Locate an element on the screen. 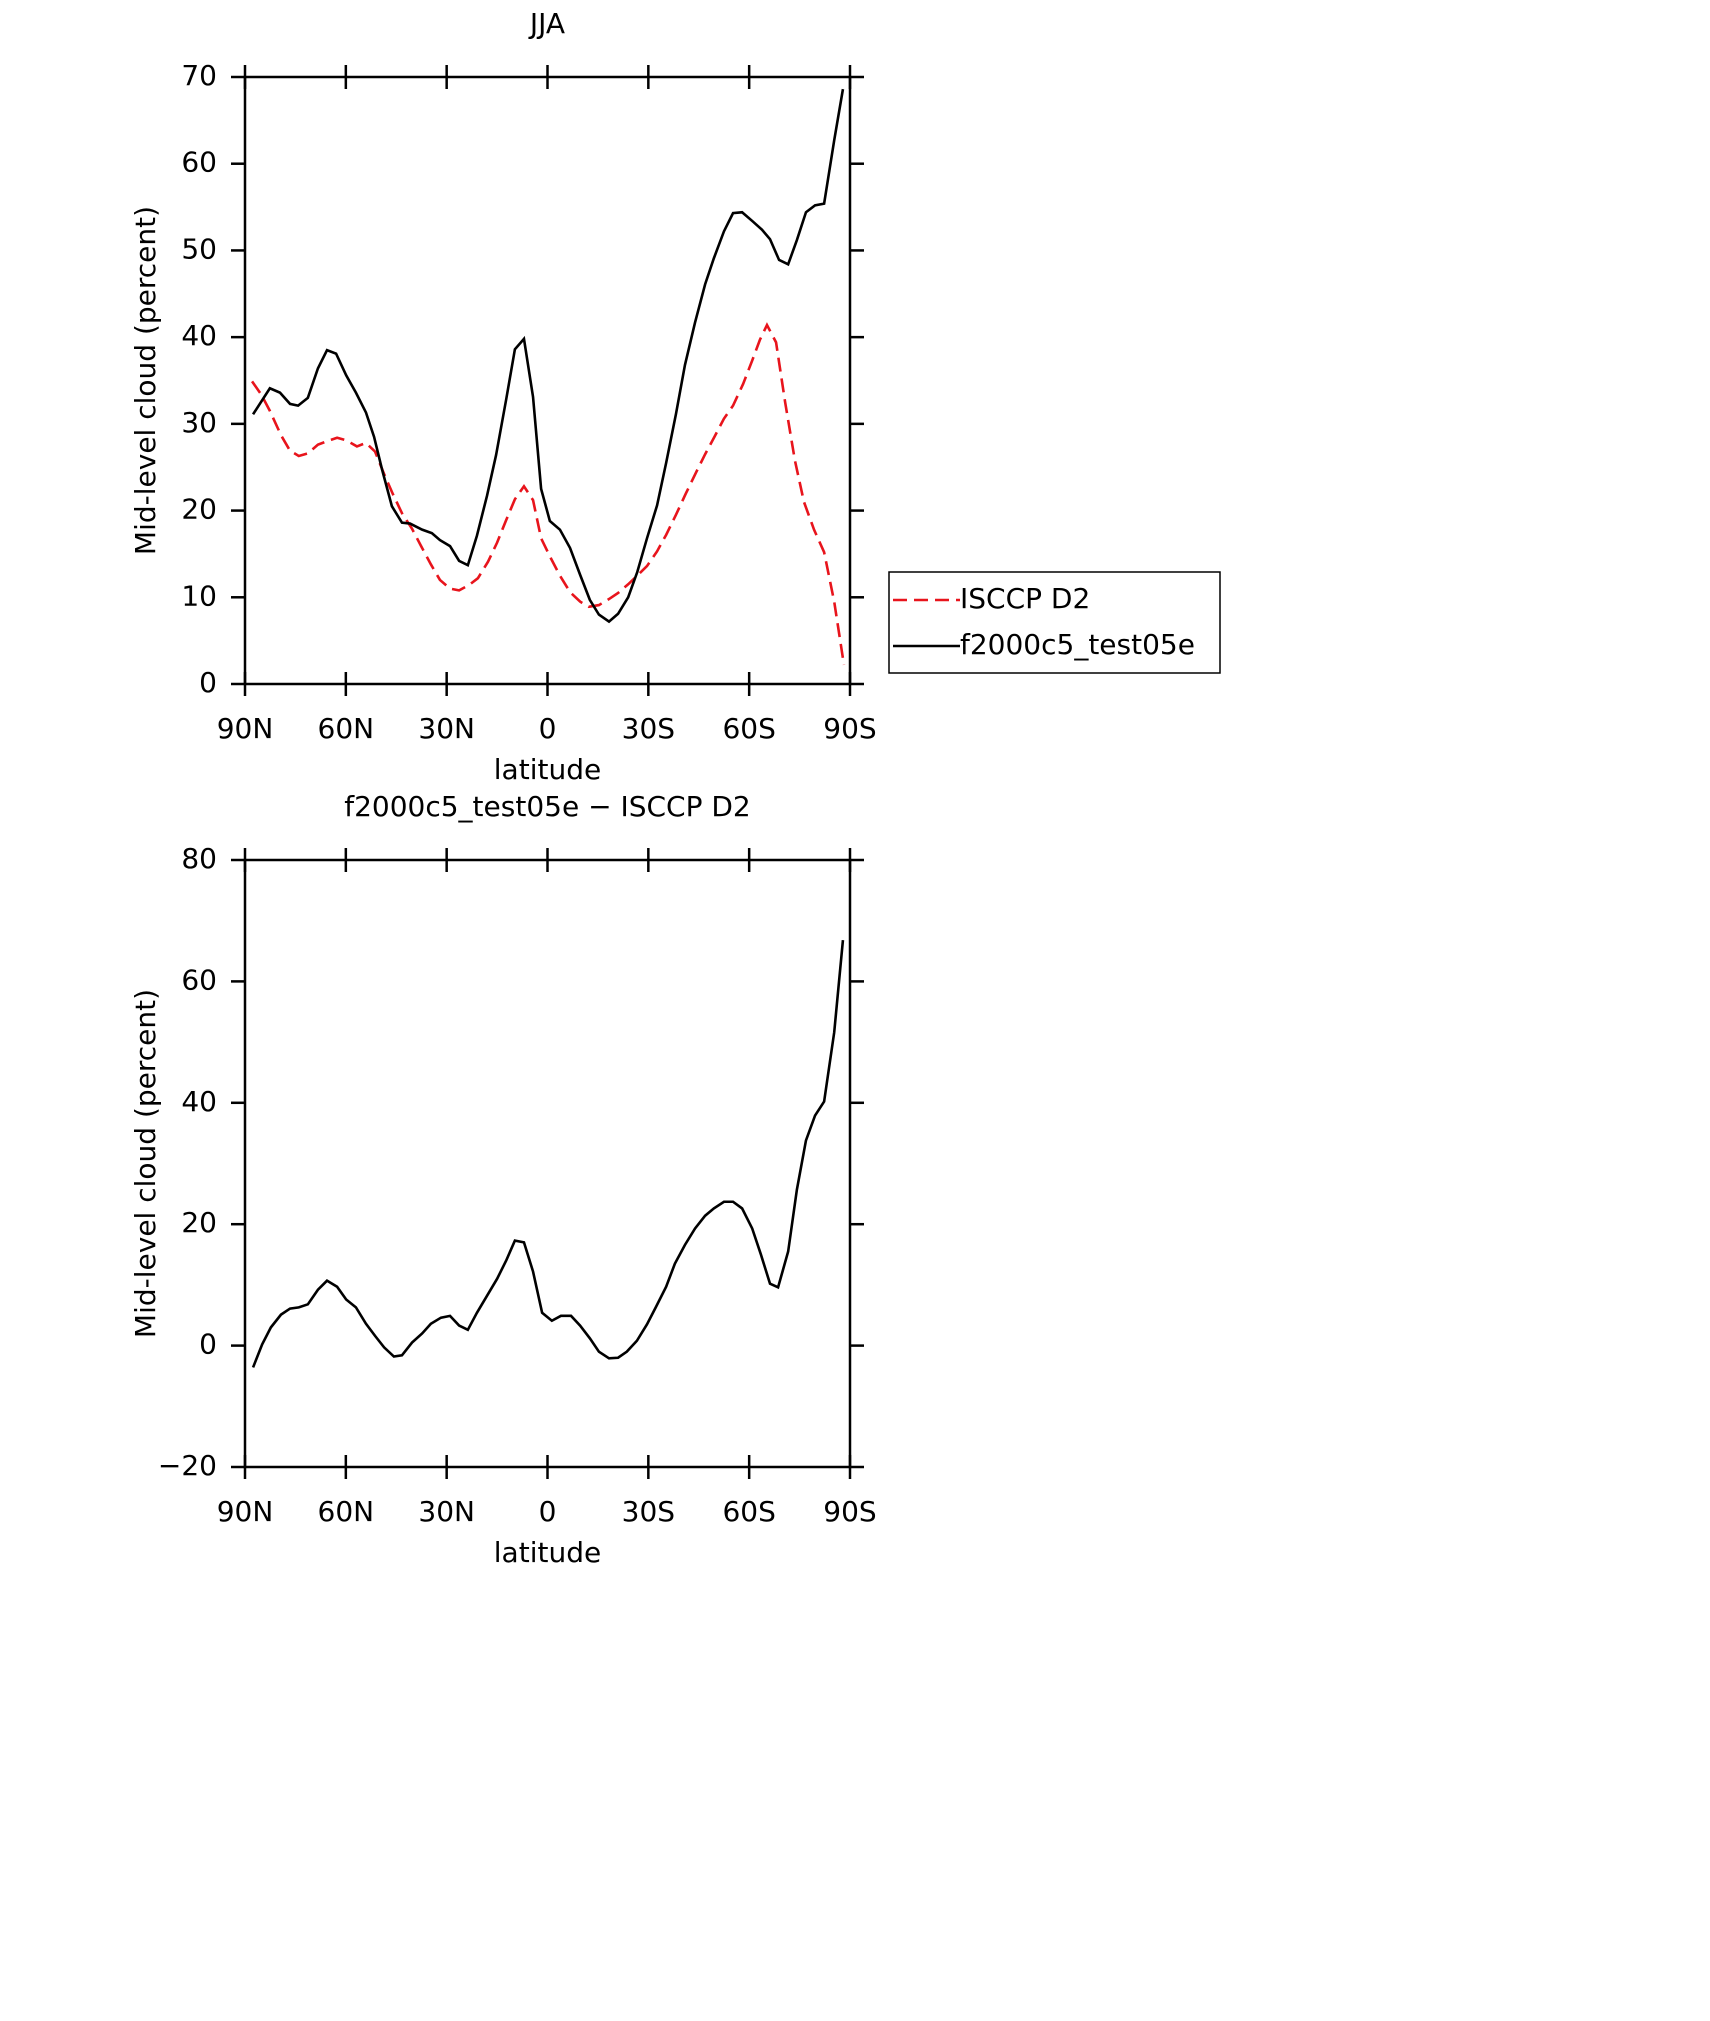 Image resolution: width=1710 pixels, height=2021 pixels. y-tick-label: 70 is located at coordinates (199, 75).